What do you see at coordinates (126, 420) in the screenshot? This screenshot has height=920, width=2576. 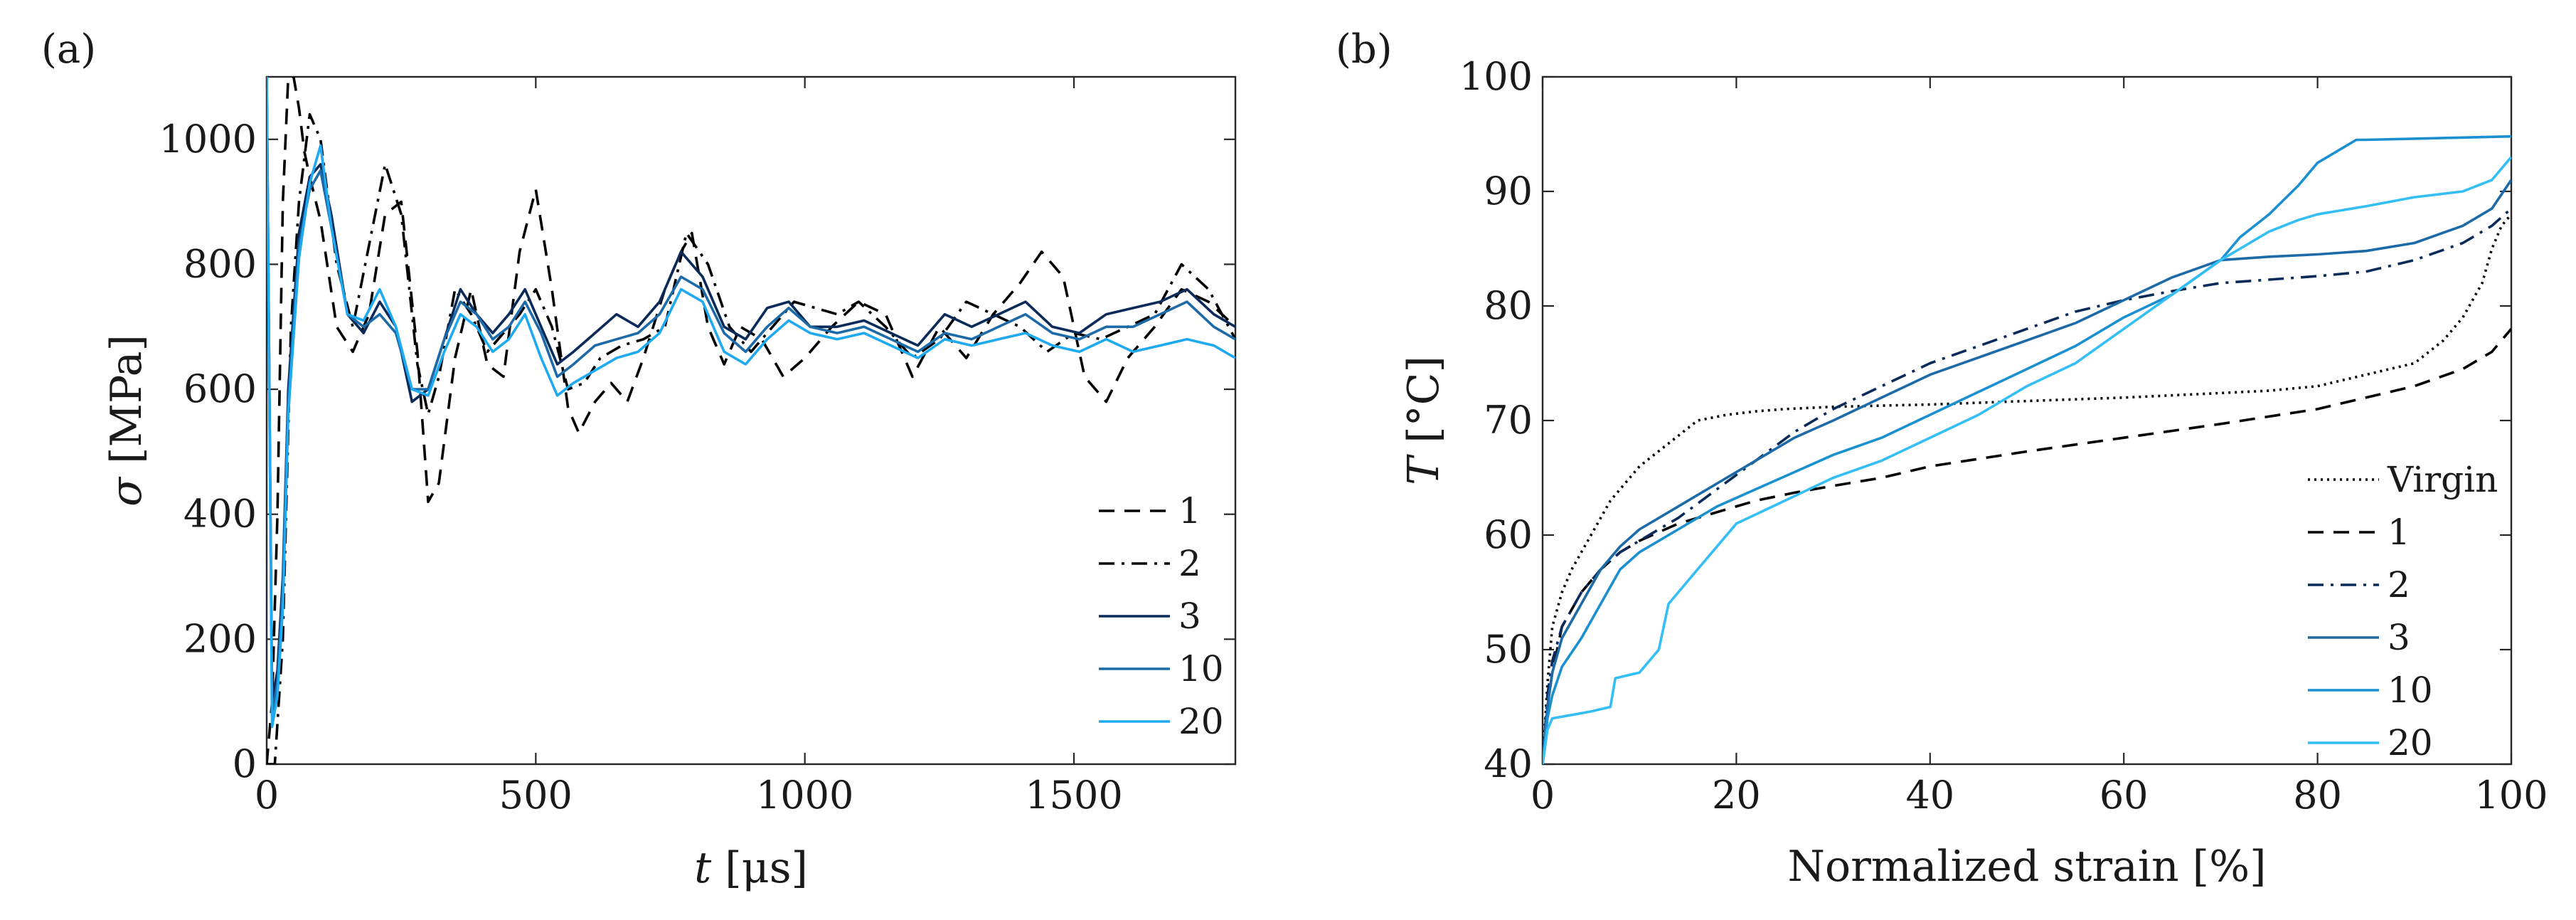 I see `panel-a-y-axis-title: σ [MPa]` at bounding box center [126, 420].